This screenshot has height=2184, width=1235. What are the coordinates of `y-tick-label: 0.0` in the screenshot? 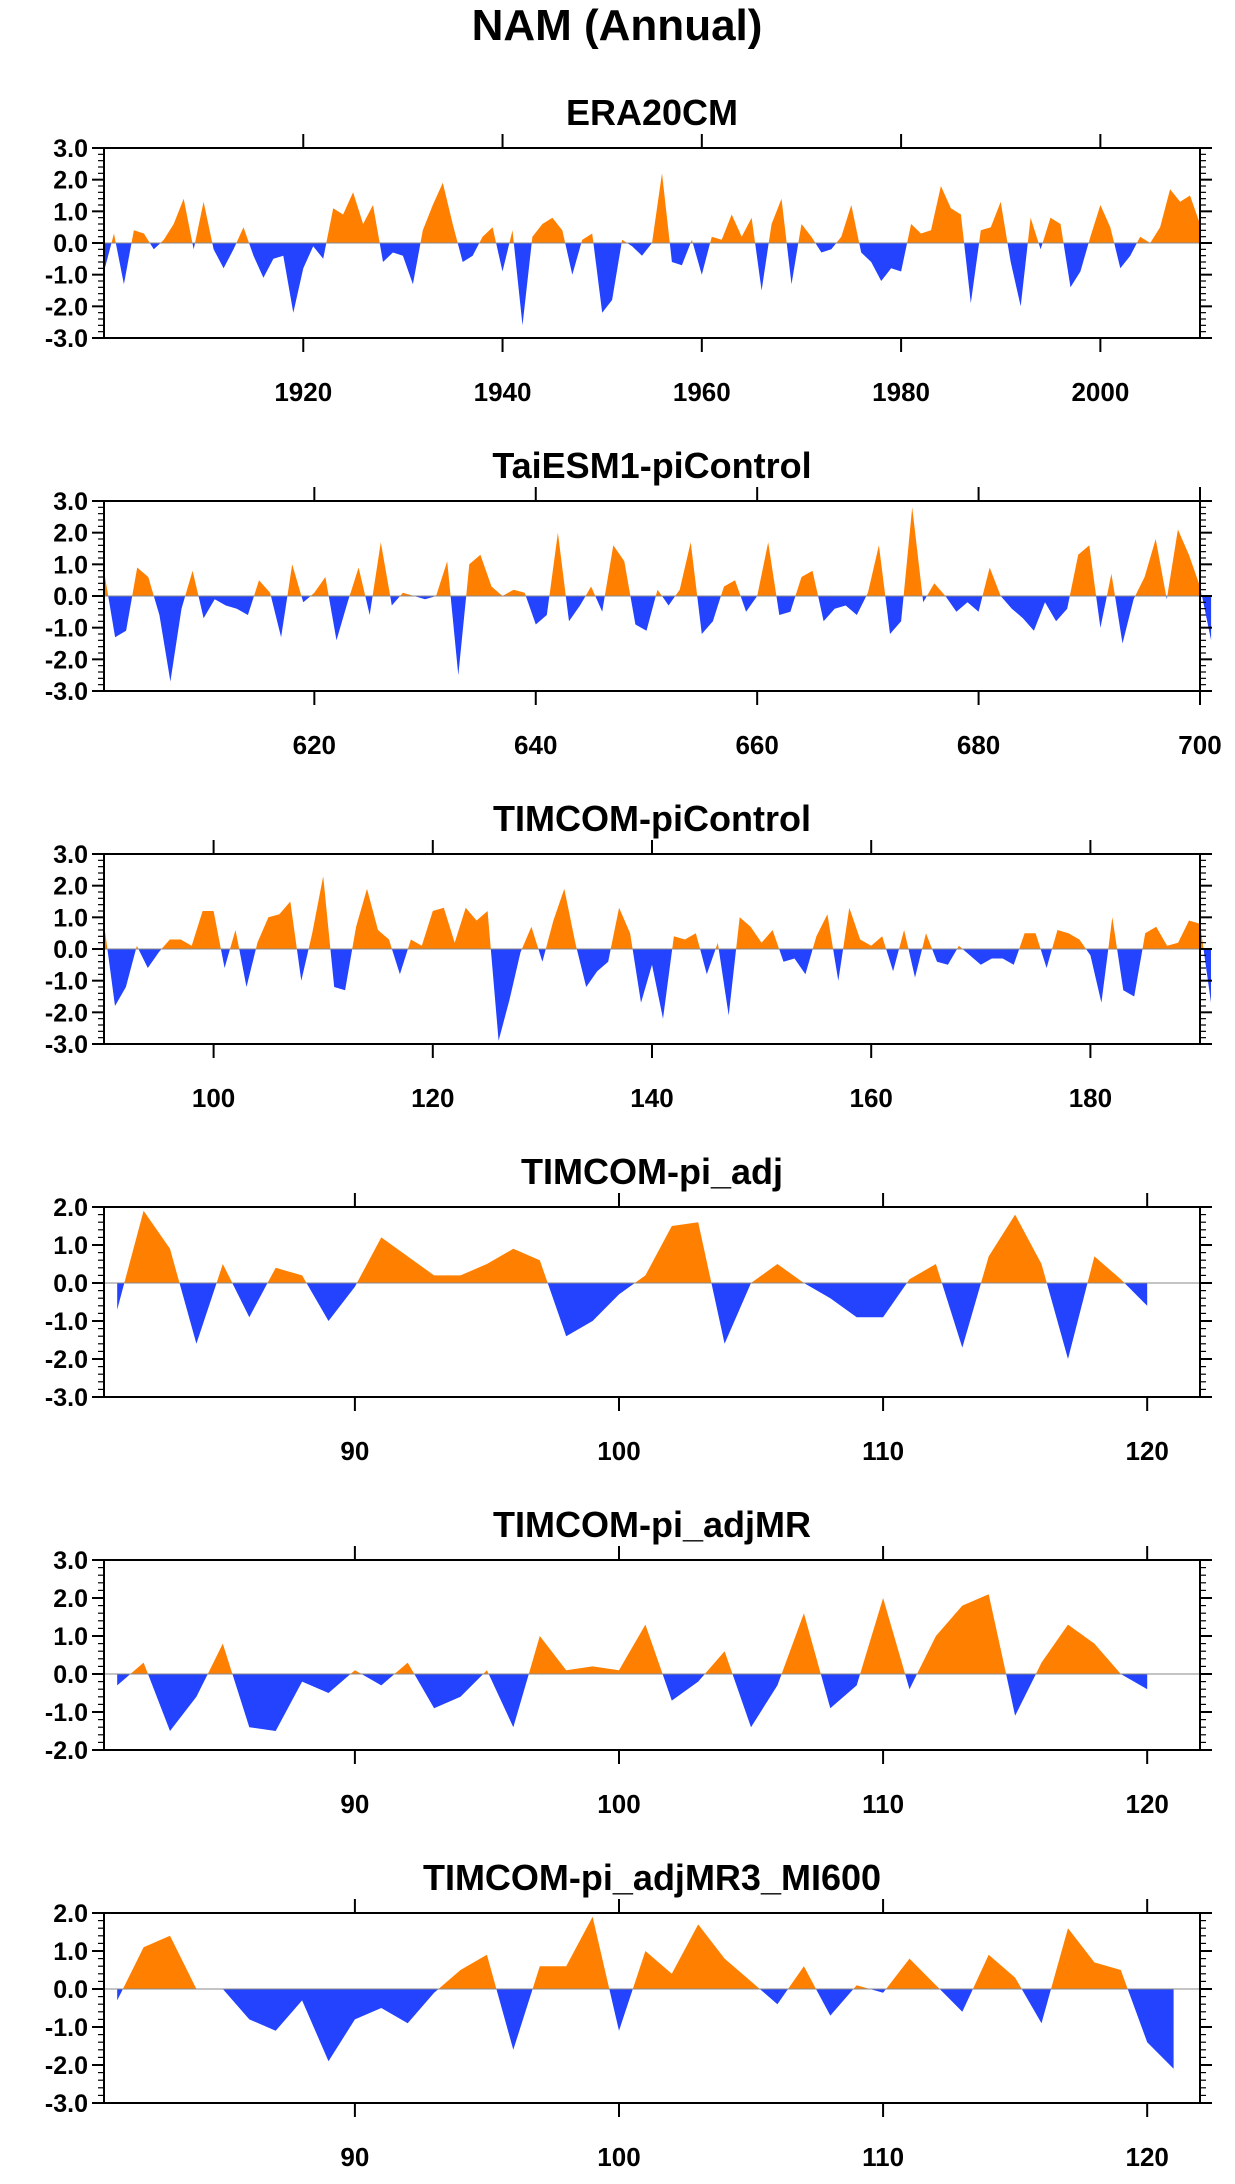 It's located at (70, 597).